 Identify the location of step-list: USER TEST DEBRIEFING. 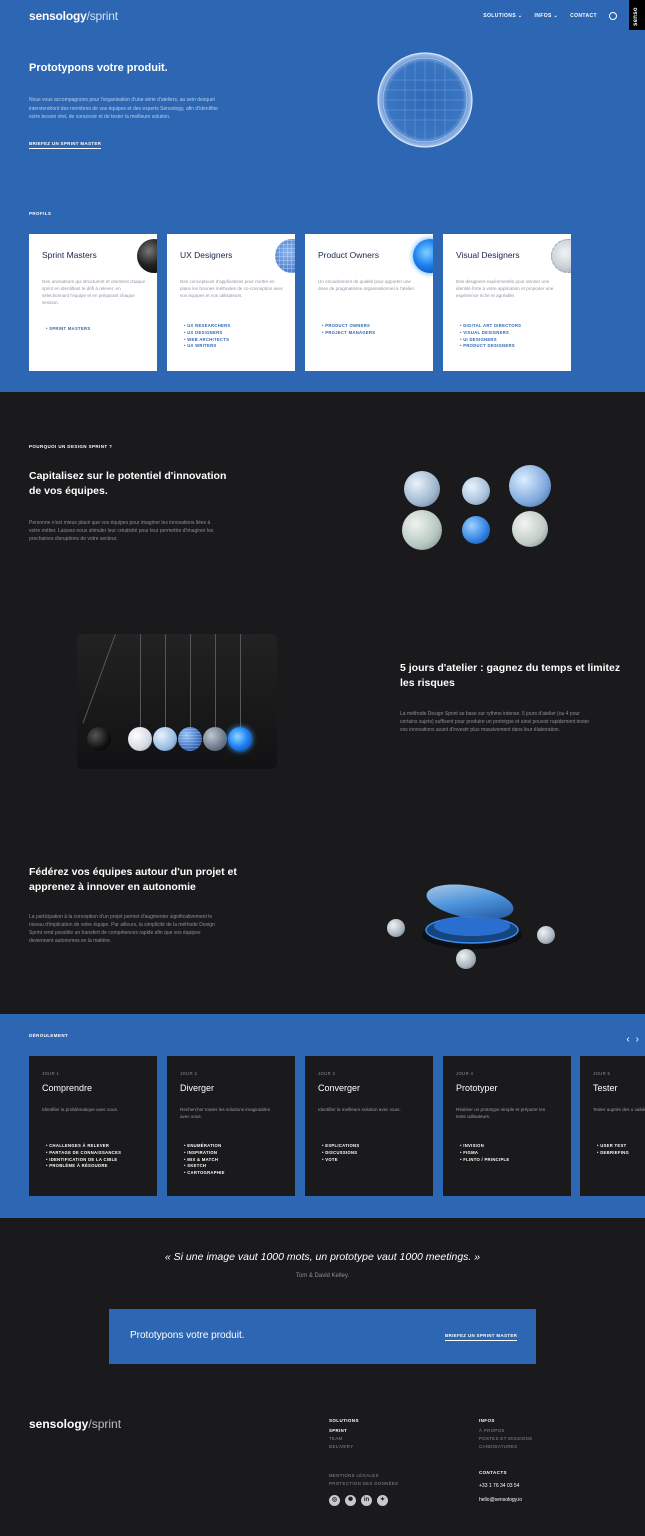
(613, 1150).